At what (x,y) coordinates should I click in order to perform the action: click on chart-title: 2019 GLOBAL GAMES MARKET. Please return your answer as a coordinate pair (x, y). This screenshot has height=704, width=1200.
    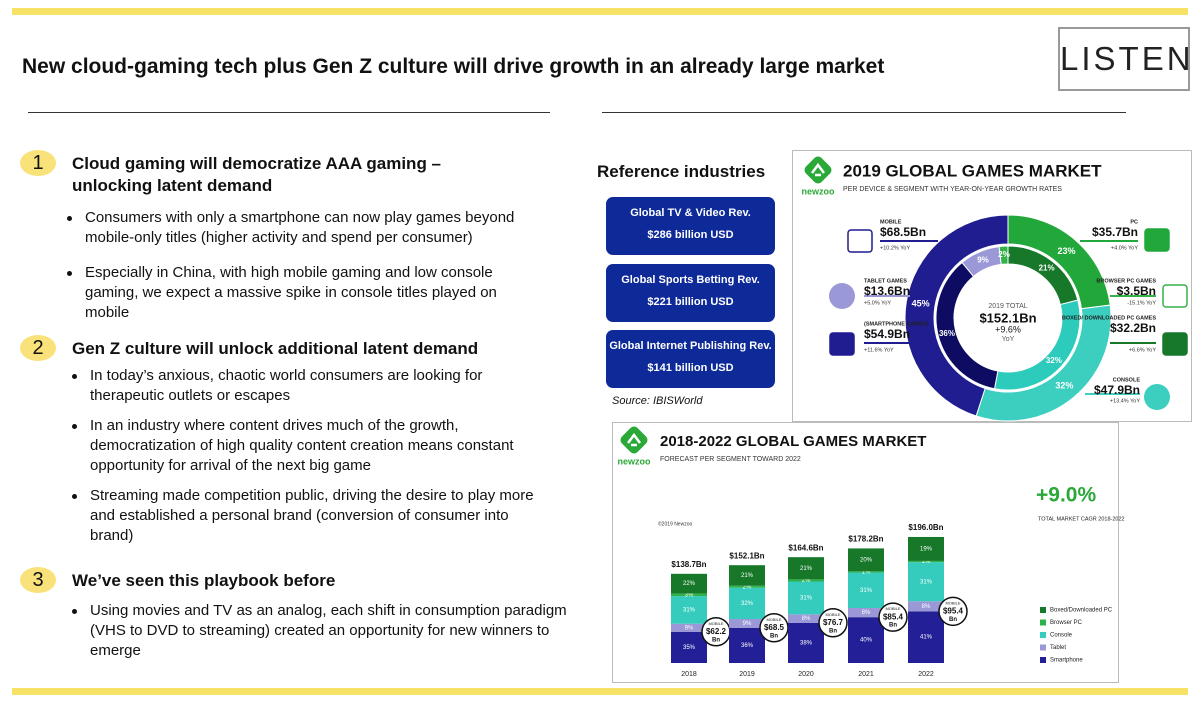
    Looking at the image, I should click on (972, 170).